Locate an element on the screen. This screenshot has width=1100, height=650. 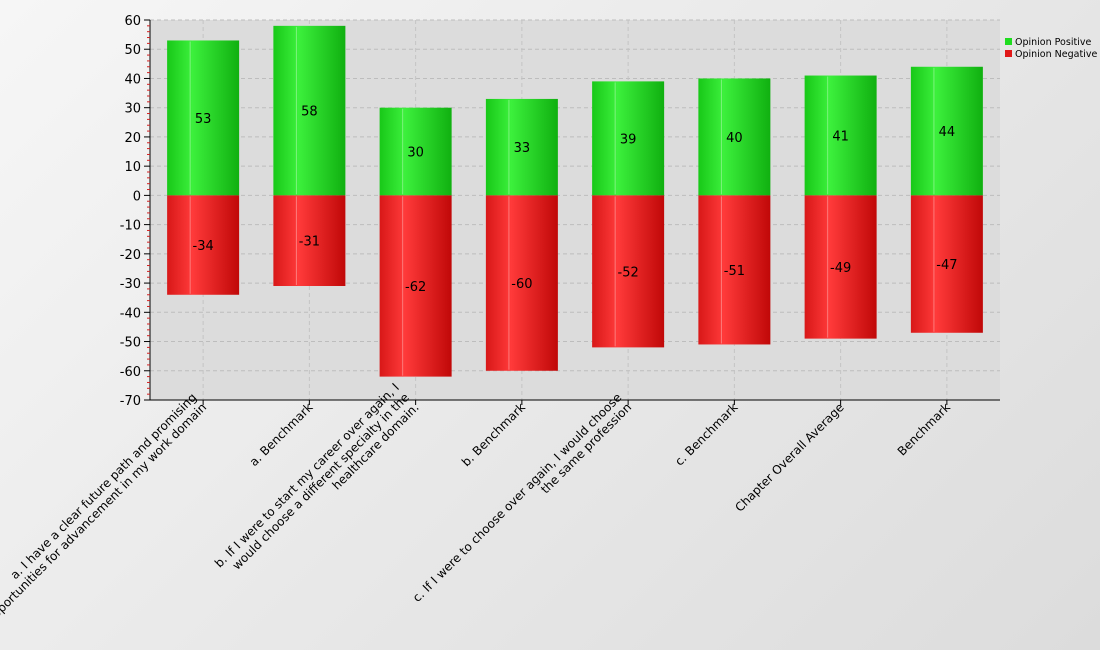
category-label-line: a. Benchmark is located at coordinates (281, 434).